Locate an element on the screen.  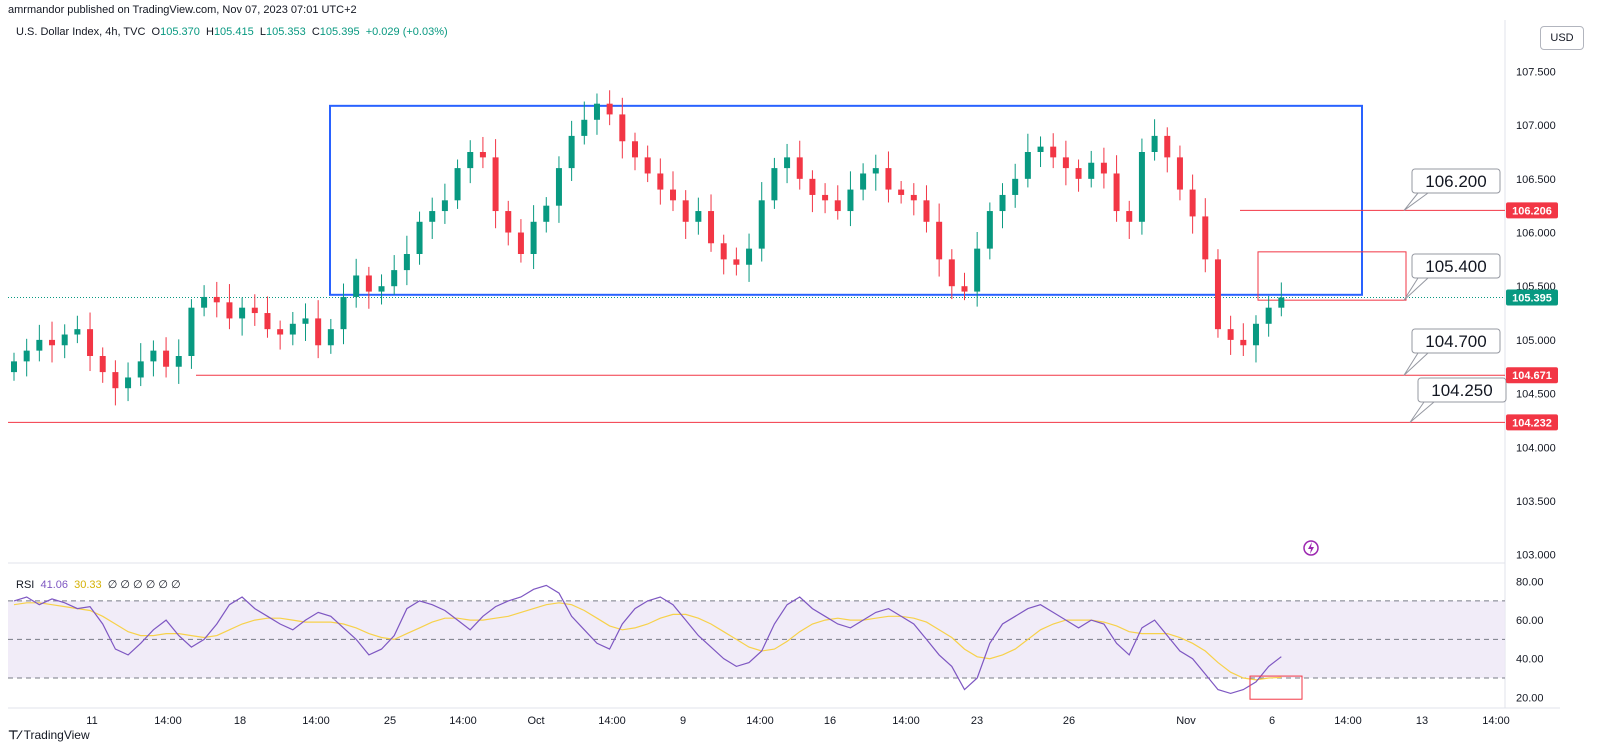
lightning-icon is located at coordinates (1311, 548).